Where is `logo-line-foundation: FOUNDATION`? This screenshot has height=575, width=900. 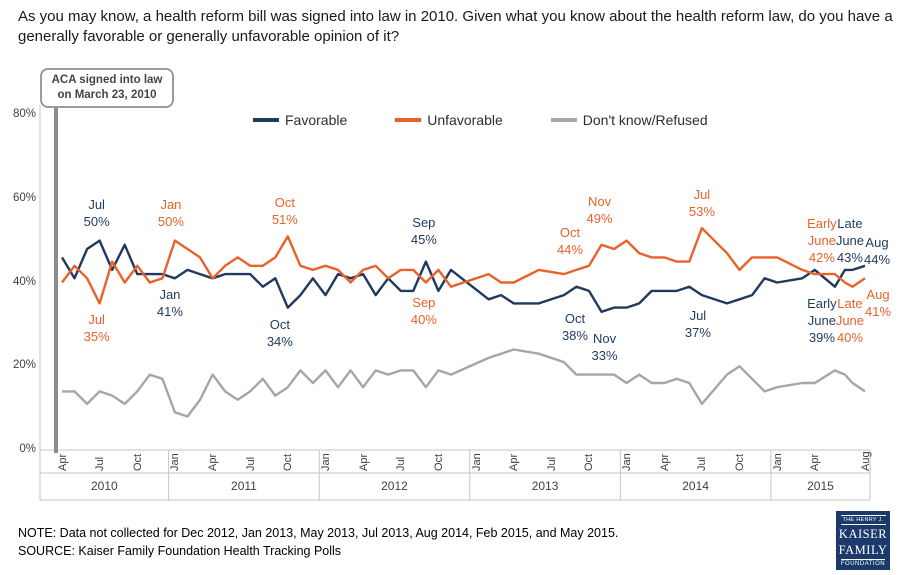 logo-line-foundation: FOUNDATION is located at coordinates (863, 562).